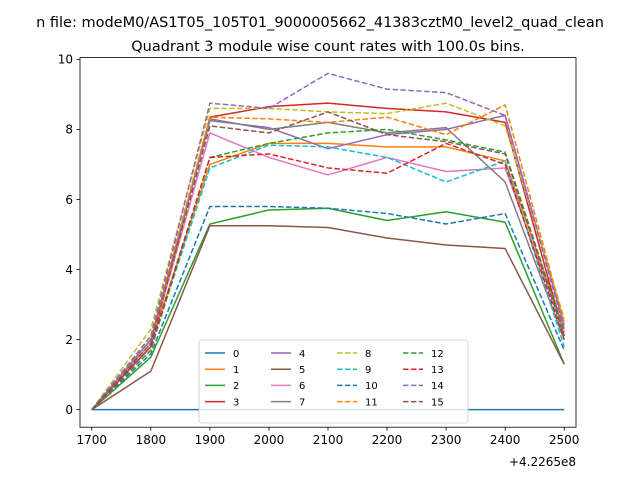 The image size is (640, 480). I want to click on y-tick-label: 0, so click(69, 410).